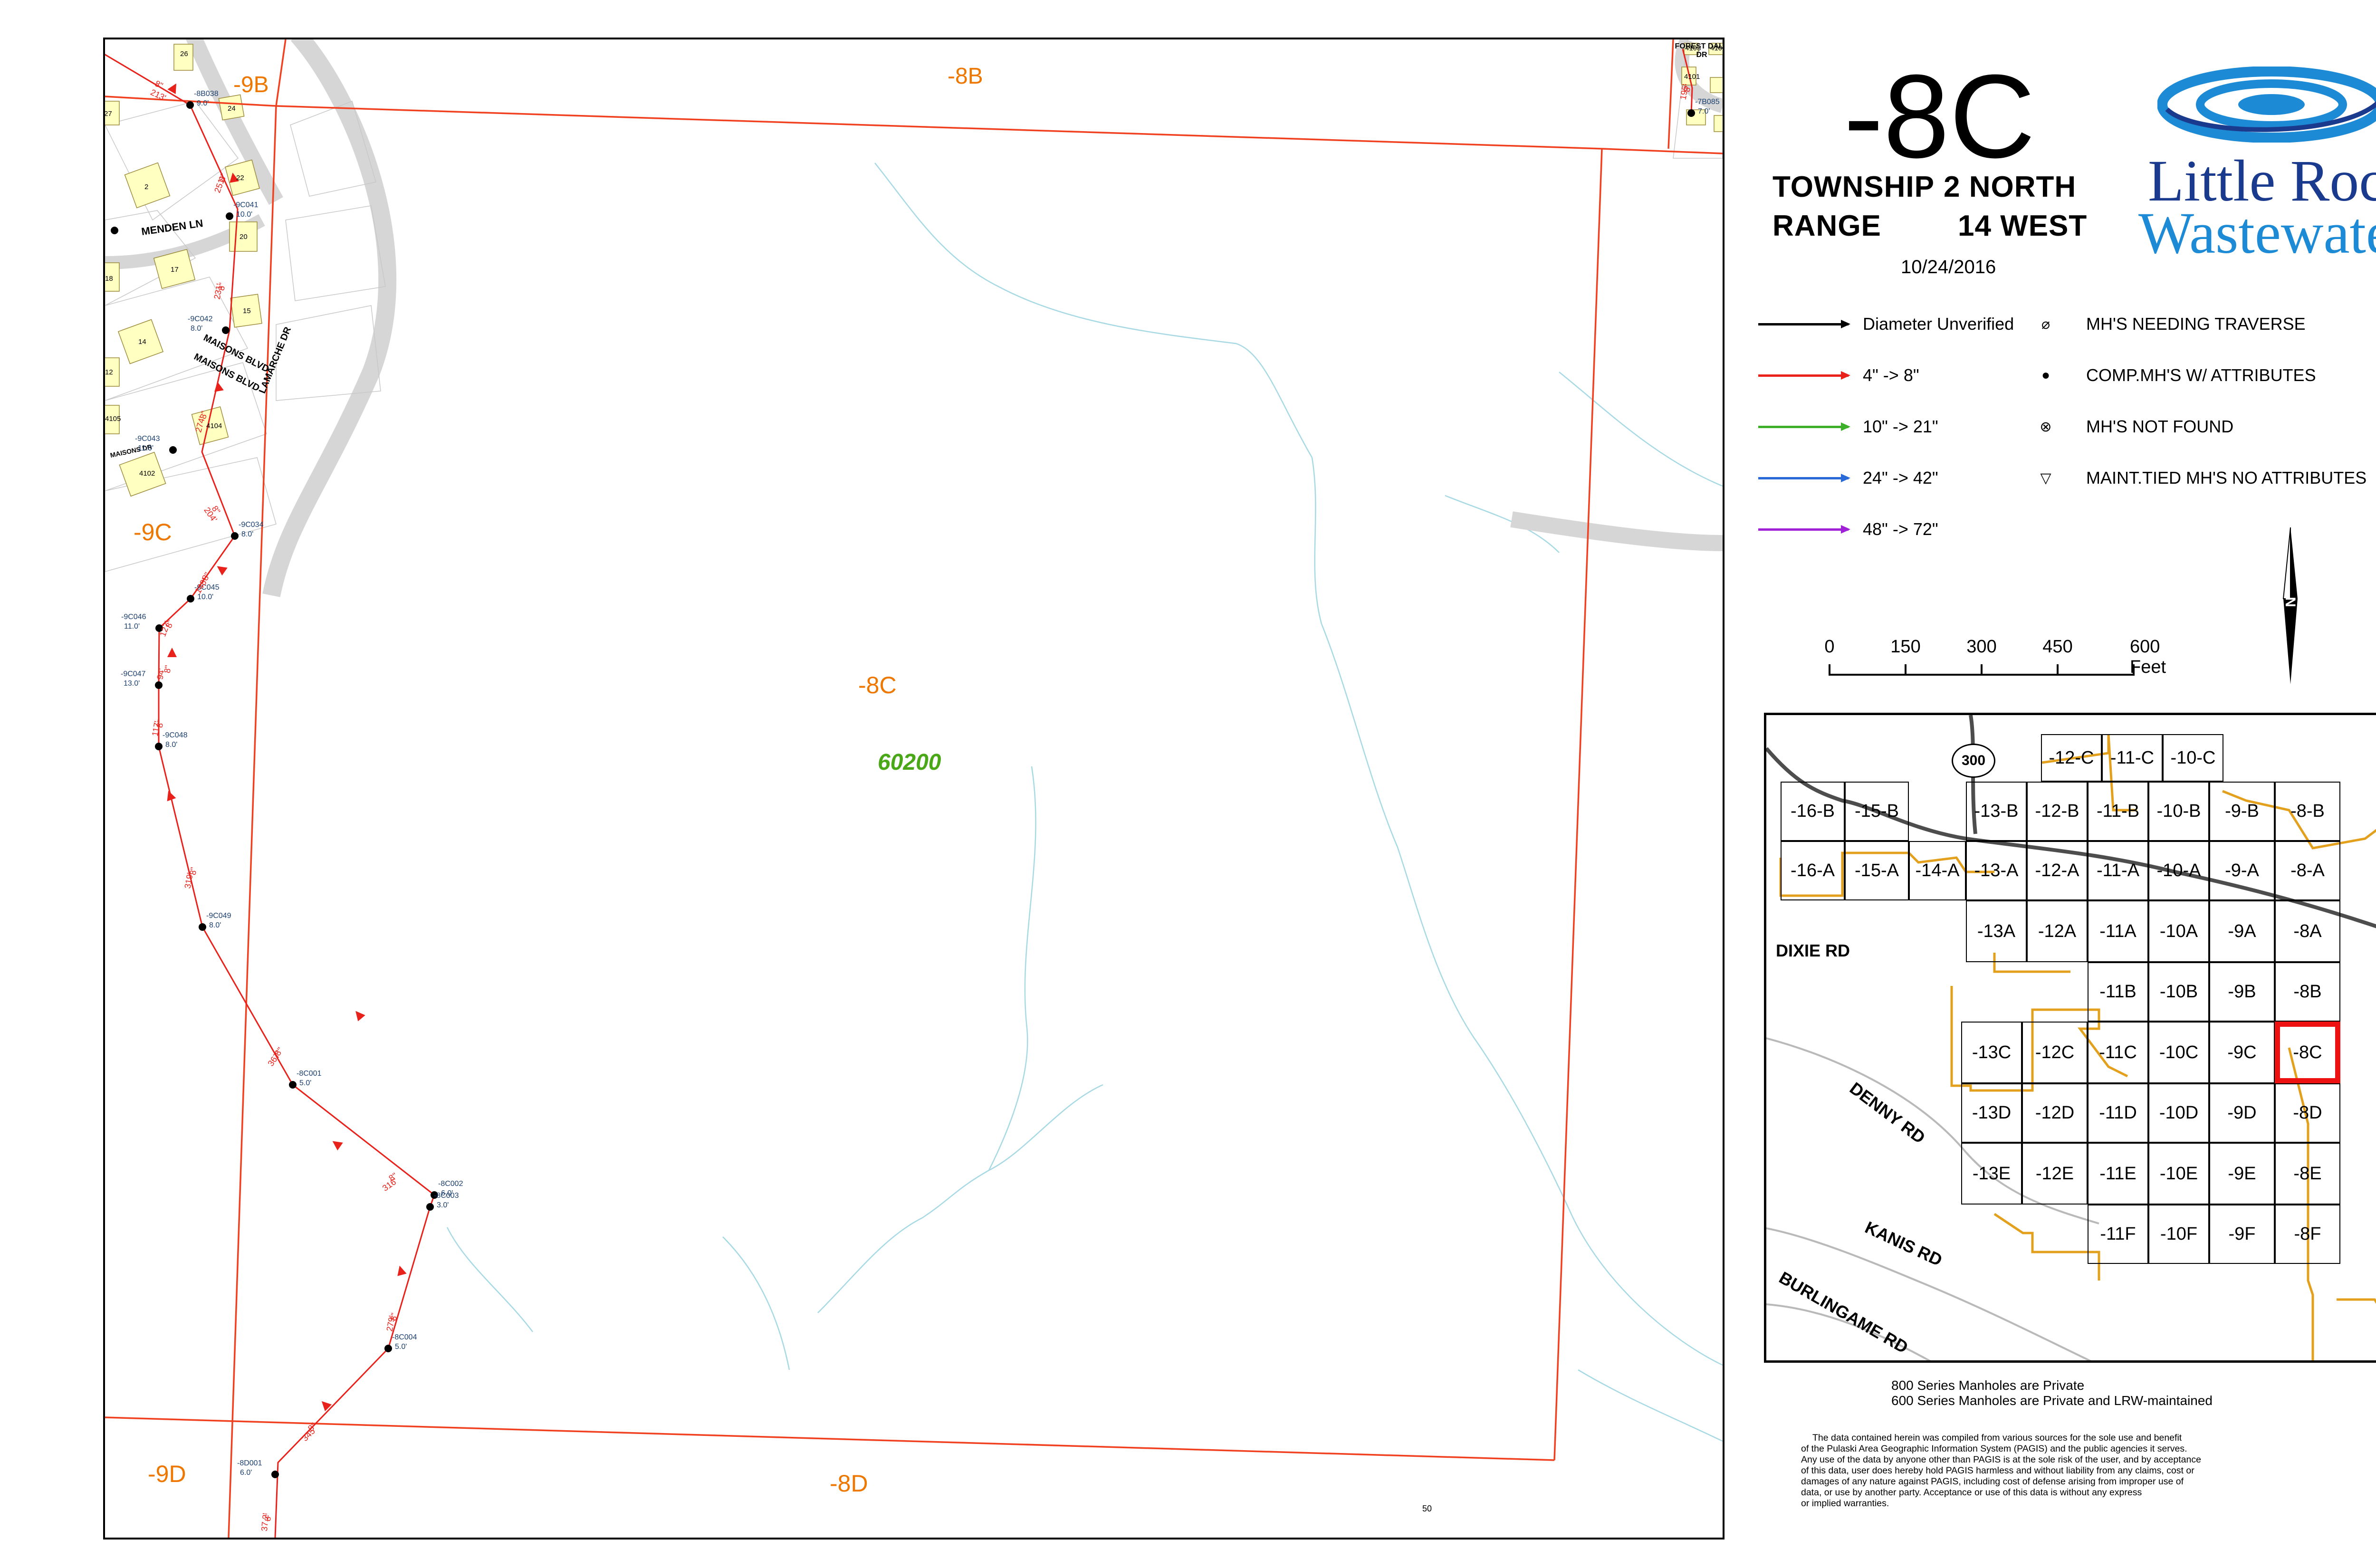  I want to click on index-cell: -9A, so click(2242, 931).